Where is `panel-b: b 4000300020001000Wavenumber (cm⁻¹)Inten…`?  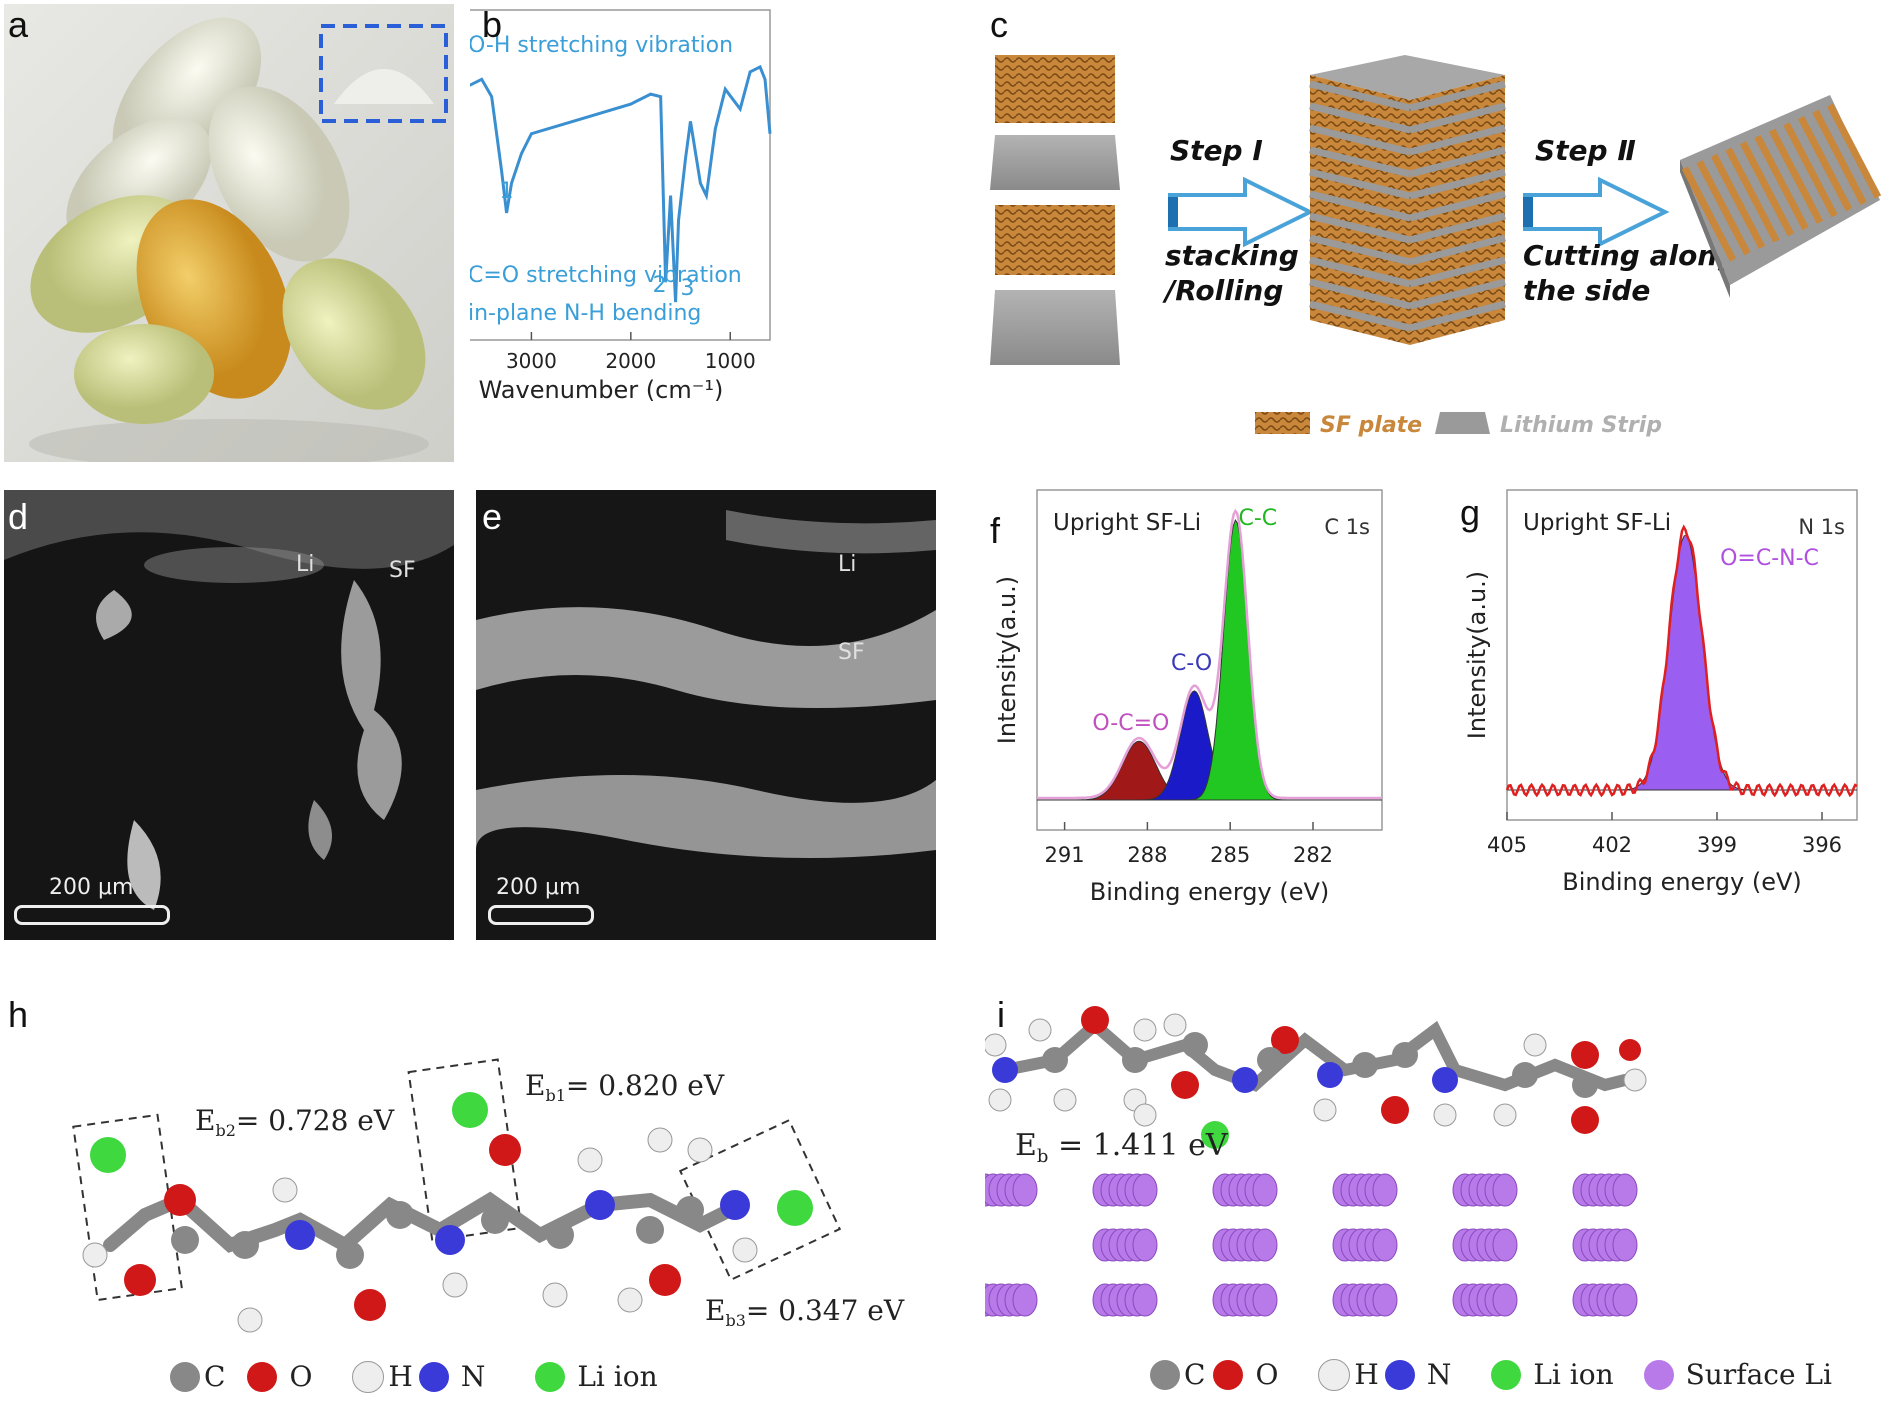
panel-b: b 4000300020001000Wavenumber (cm⁻¹)Inten… is located at coordinates (665, 240).